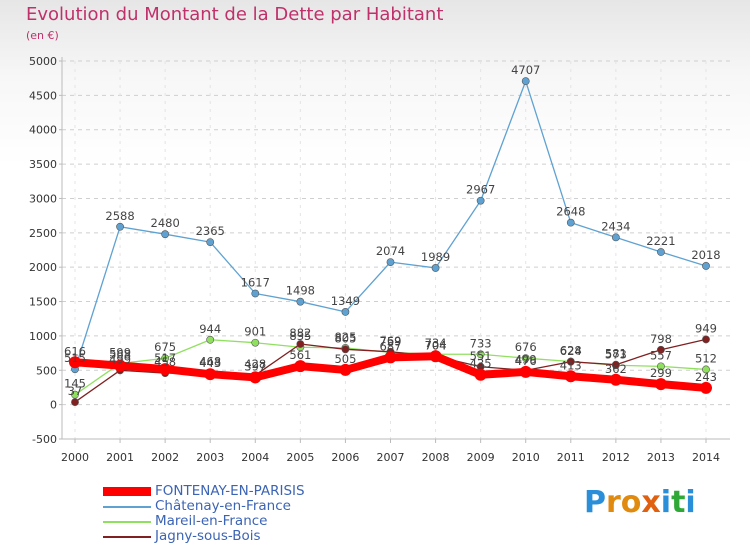  What do you see at coordinates (211, 521) in the screenshot?
I see `legend-label-mareil: Mareil-en-France` at bounding box center [211, 521].